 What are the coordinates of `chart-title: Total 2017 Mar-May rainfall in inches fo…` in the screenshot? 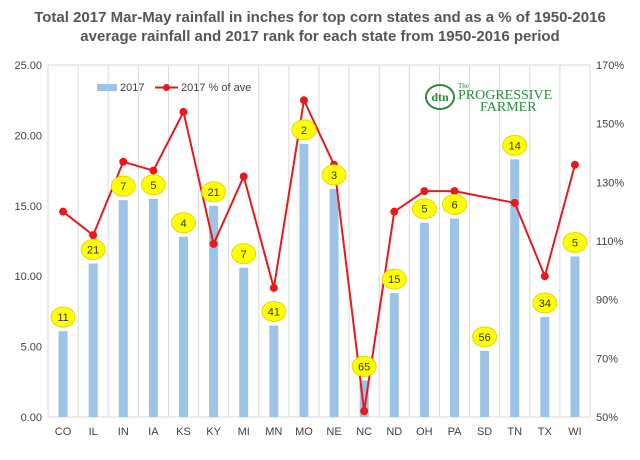 It's located at (320, 27).